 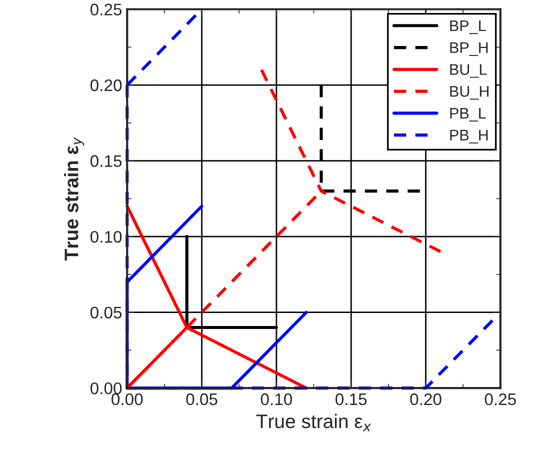 I want to click on x-tick-label: 0.05, so click(x=202, y=399).